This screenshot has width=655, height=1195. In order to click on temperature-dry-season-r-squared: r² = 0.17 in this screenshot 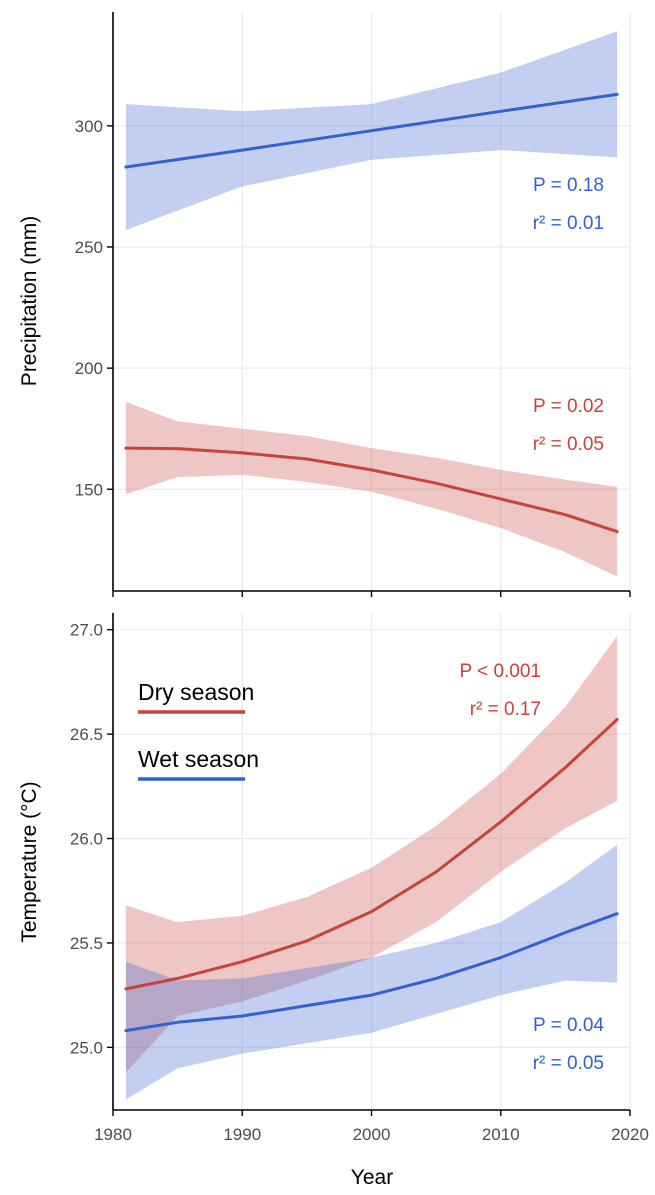, I will do `click(505, 709)`.